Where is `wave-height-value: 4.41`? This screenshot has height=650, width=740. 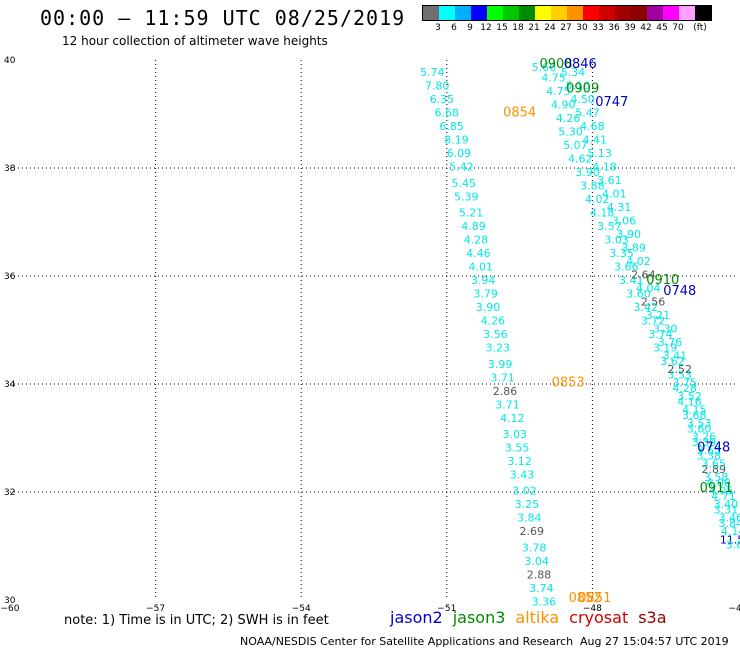 wave-height-value: 4.41 is located at coordinates (595, 140).